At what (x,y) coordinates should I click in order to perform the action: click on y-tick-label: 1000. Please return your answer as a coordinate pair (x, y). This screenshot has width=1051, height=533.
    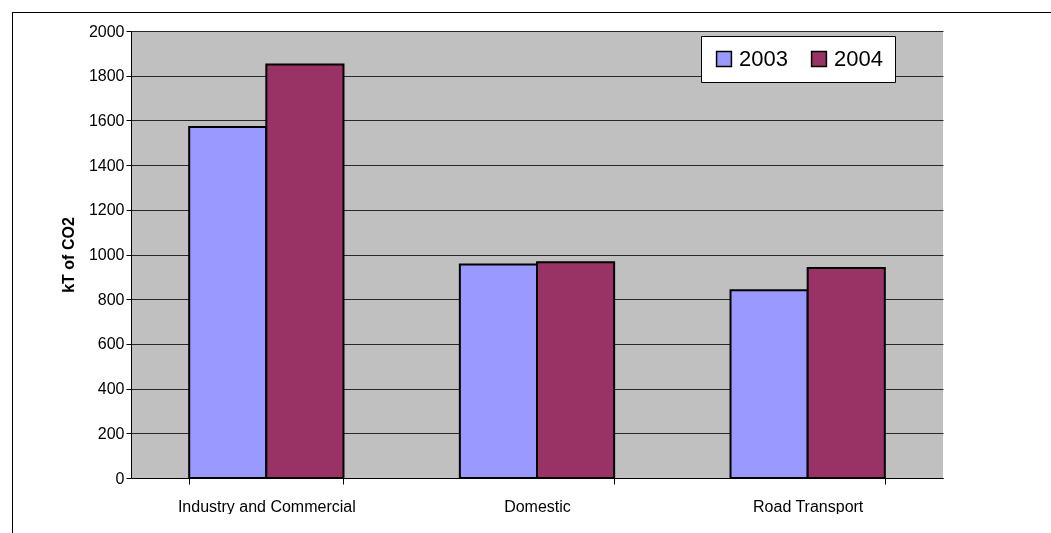
    Looking at the image, I should click on (106, 254).